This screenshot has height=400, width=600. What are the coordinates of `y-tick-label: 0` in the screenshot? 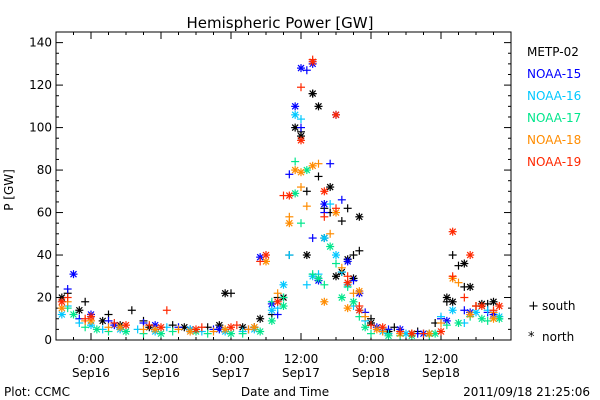 It's located at (48, 340).